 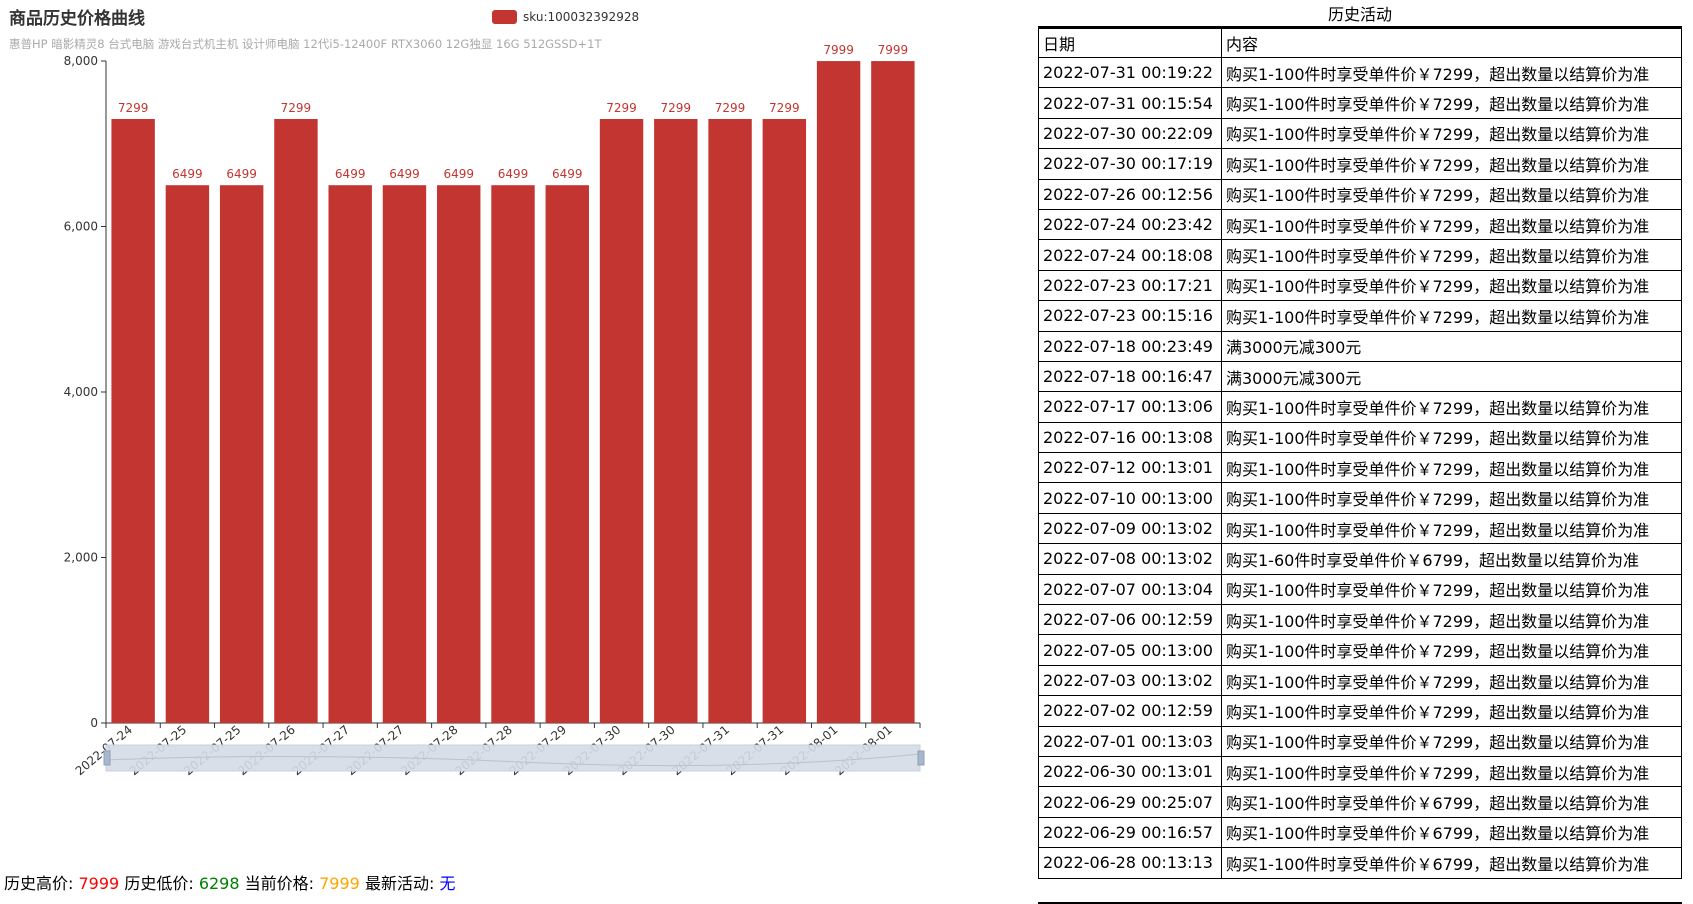 What do you see at coordinates (279, 883) in the screenshot?
I see `current-price-label: 当前价格:` at bounding box center [279, 883].